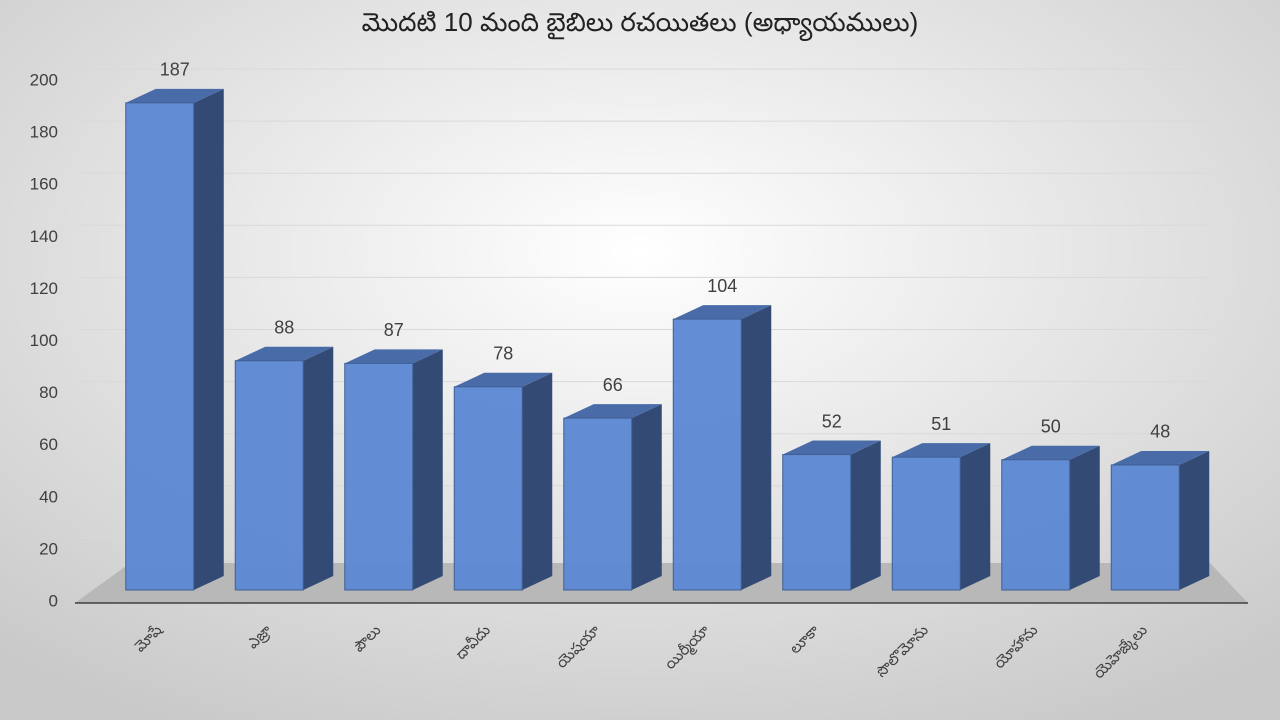 The width and height of the screenshot is (1280, 720). I want to click on y-tick-label: 80, so click(48, 392).